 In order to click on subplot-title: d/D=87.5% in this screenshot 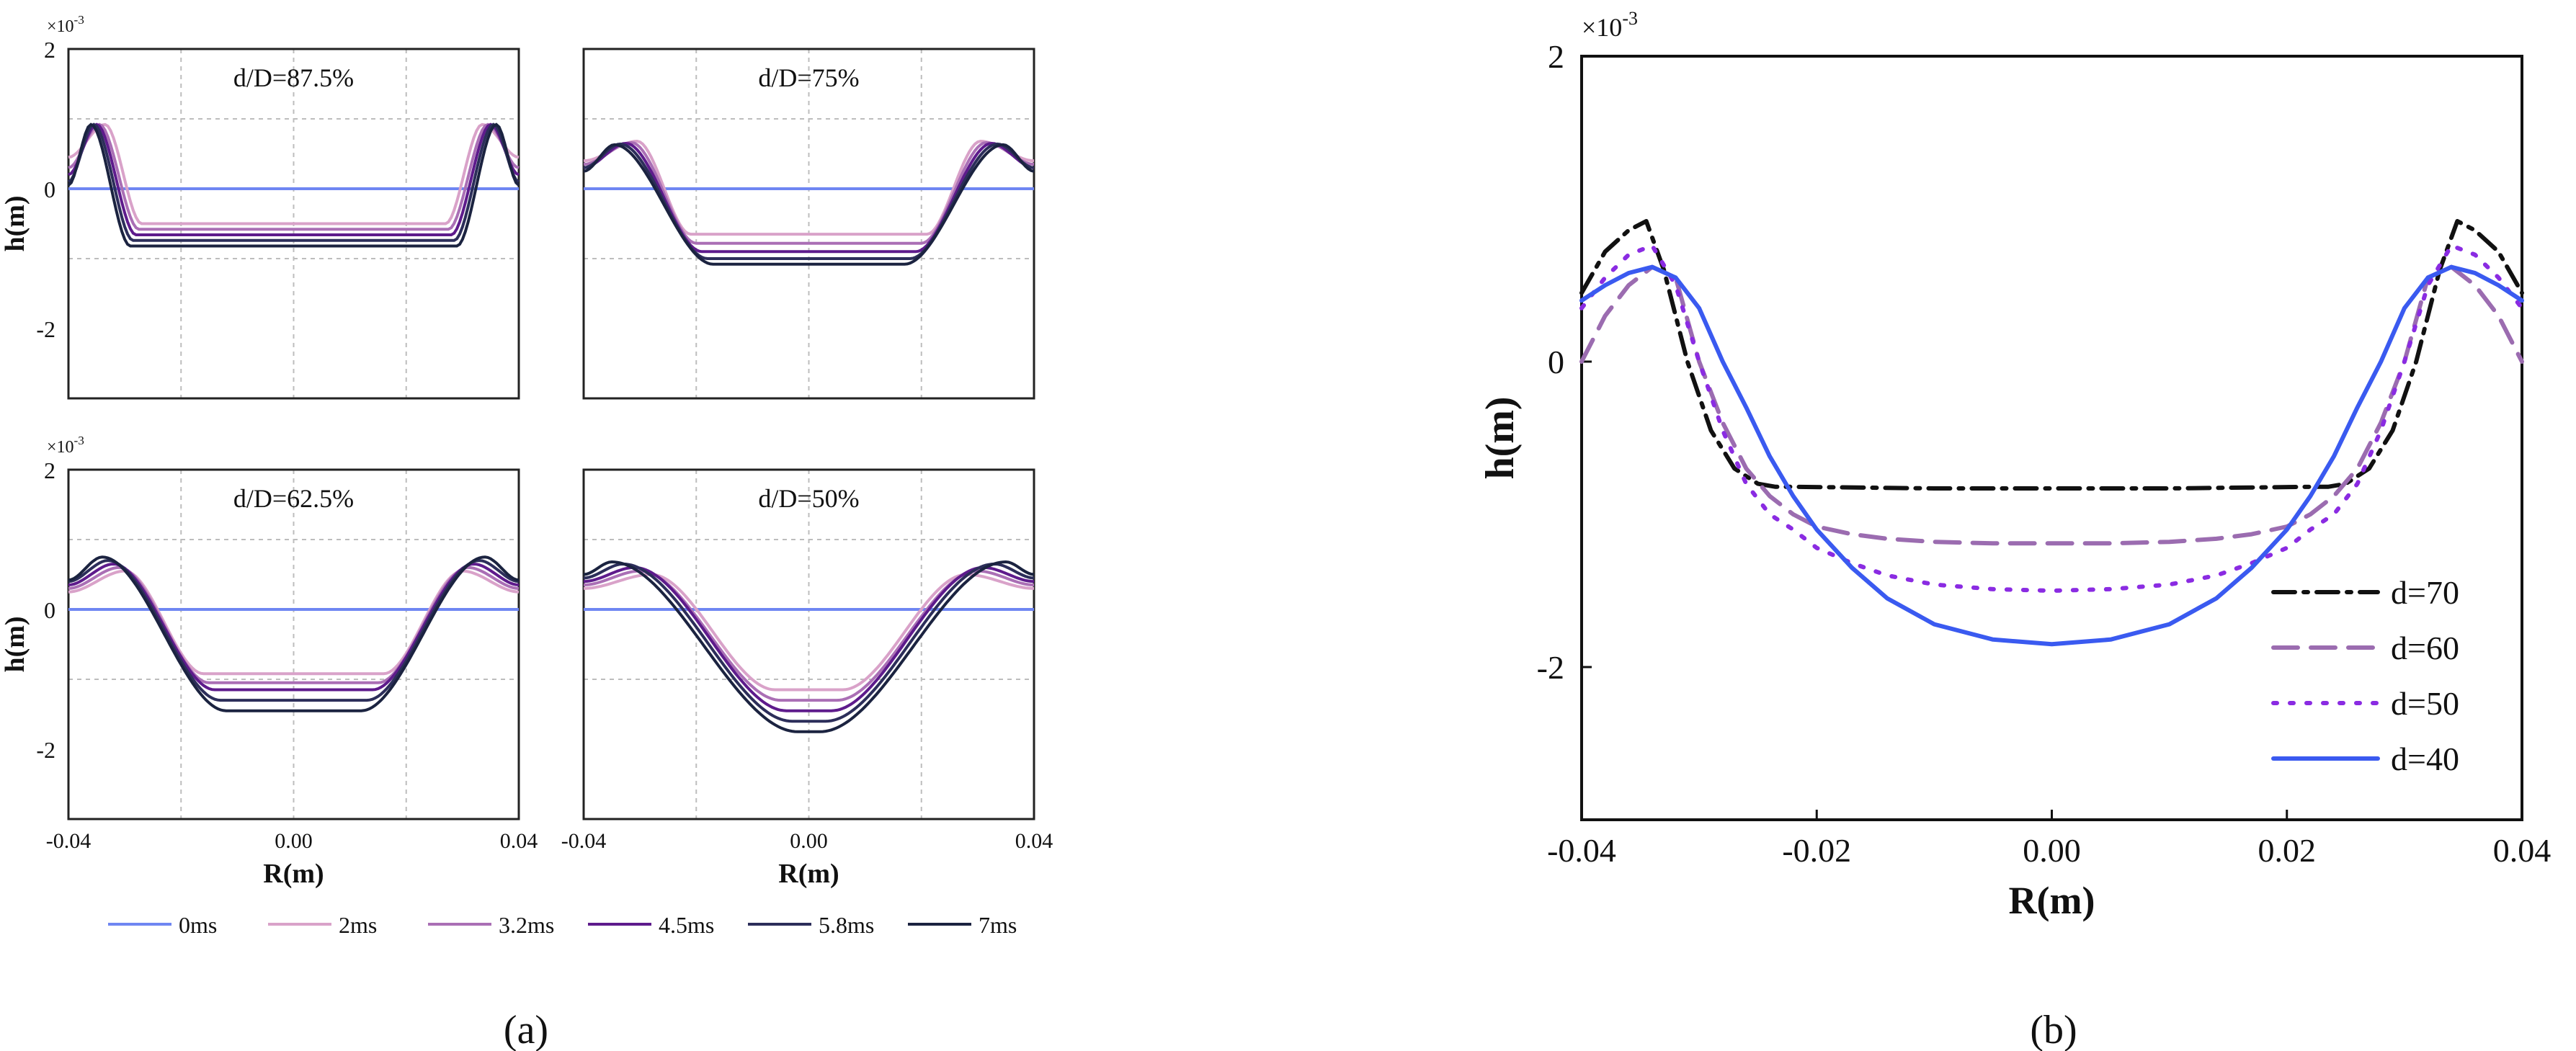, I will do `click(293, 77)`.